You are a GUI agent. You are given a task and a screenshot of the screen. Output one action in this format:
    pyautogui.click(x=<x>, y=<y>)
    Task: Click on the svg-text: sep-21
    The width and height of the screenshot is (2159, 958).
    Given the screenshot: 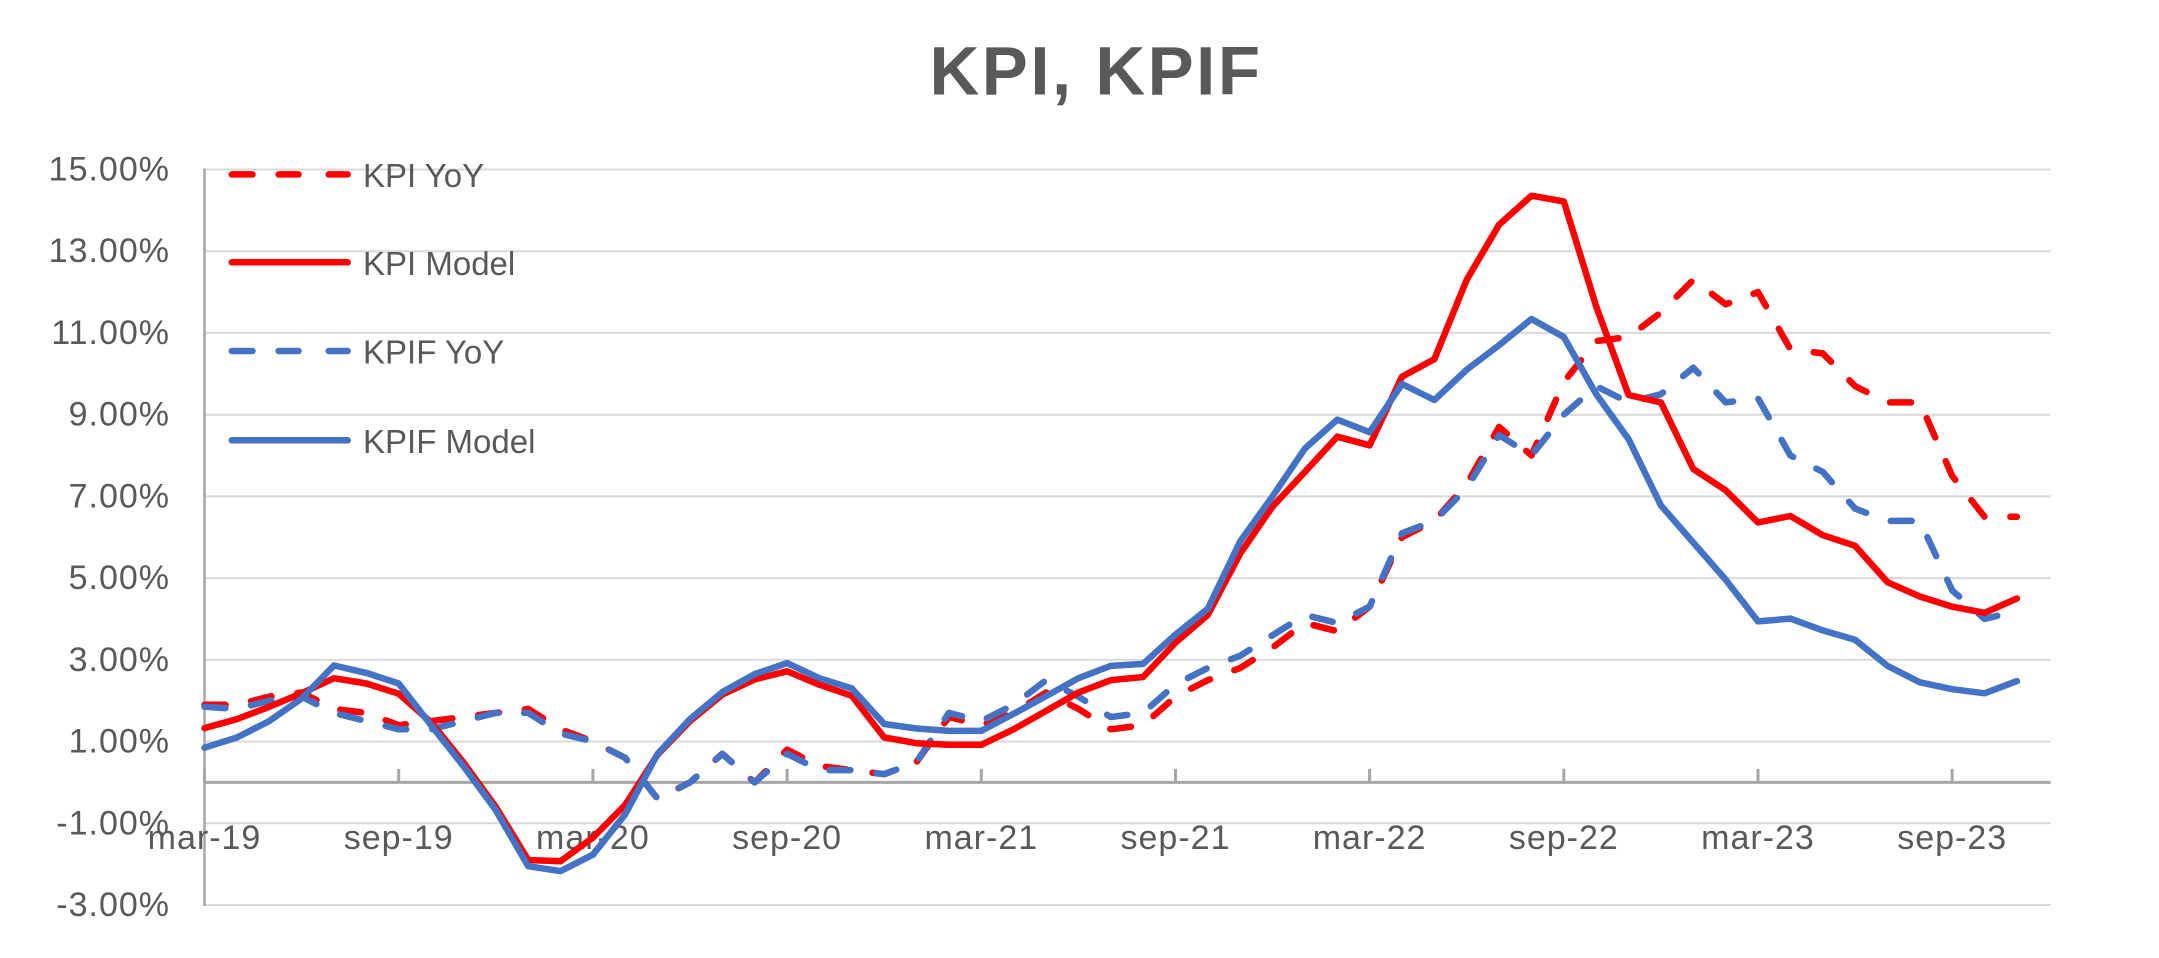 What is the action you would take?
    pyautogui.click(x=1176, y=838)
    